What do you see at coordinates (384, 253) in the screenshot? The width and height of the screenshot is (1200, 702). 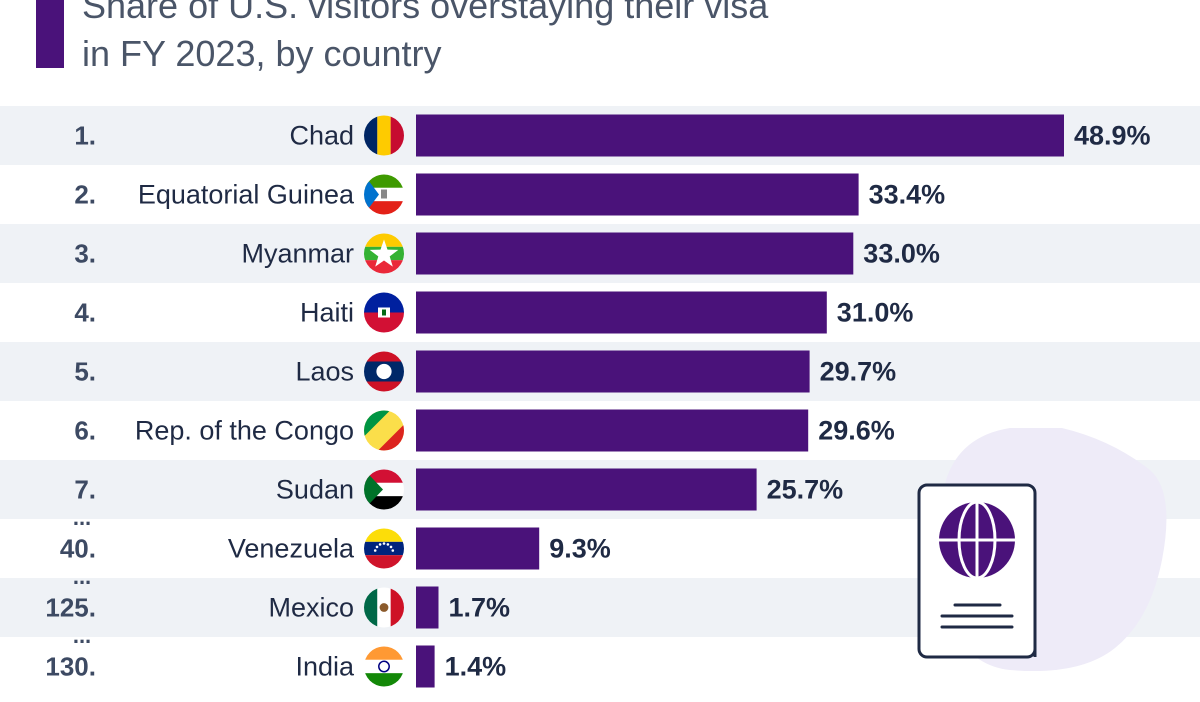 I see `myanmar-flag-icon` at bounding box center [384, 253].